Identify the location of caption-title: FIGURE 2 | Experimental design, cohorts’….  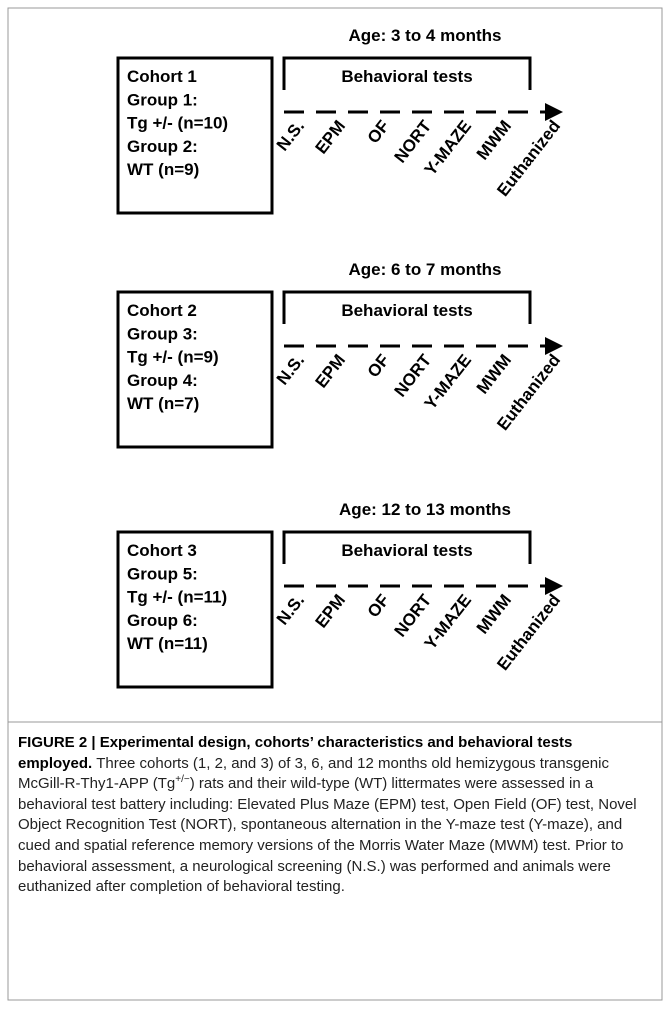
(295, 753).